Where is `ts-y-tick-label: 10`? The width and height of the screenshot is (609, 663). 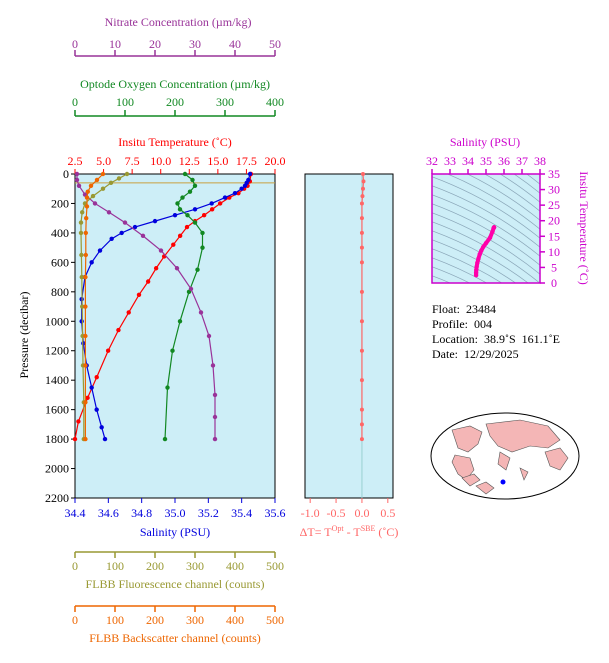 ts-y-tick-label: 10 is located at coordinates (554, 252).